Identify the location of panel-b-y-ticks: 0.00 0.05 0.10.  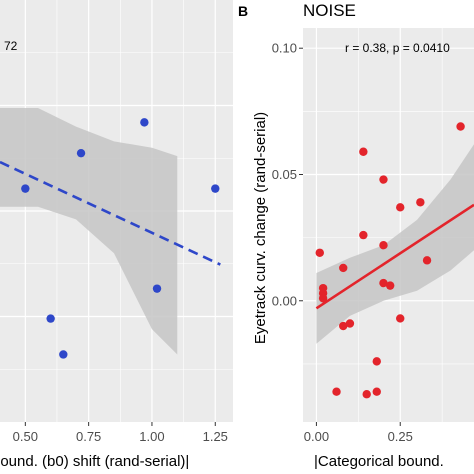
(287, 174).